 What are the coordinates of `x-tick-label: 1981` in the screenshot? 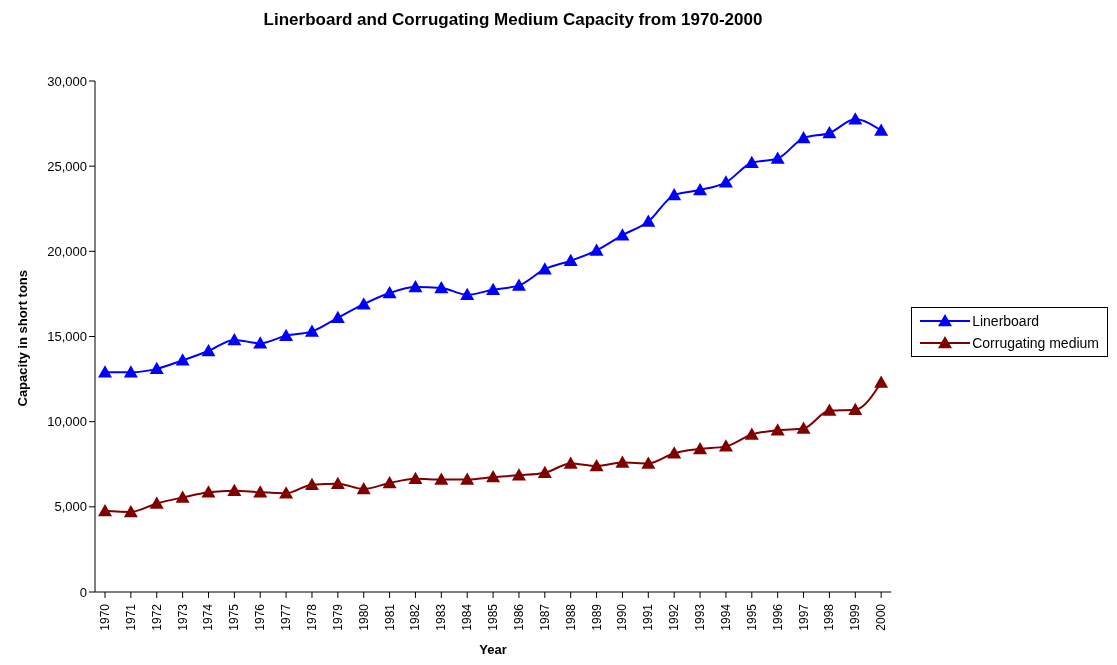 It's located at (389, 617).